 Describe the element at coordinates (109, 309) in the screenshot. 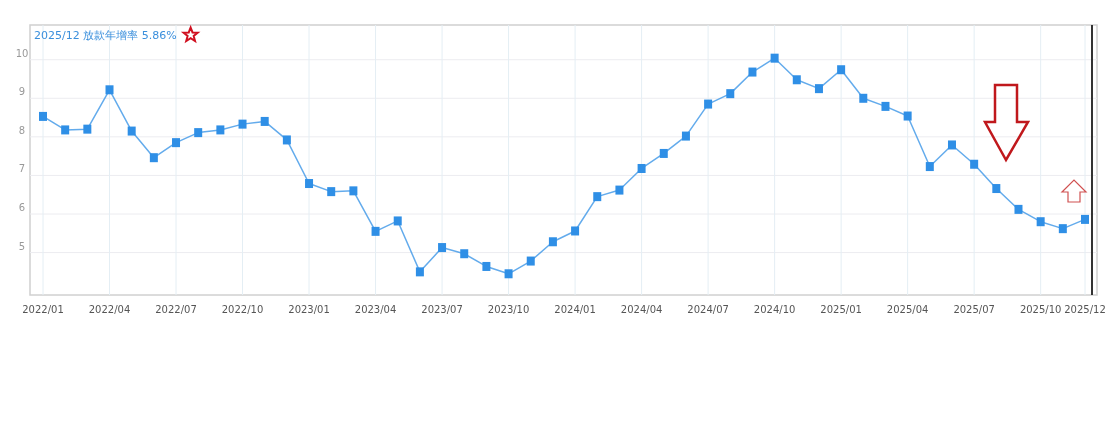

I see `x-tick-label: 2022/04` at that location.